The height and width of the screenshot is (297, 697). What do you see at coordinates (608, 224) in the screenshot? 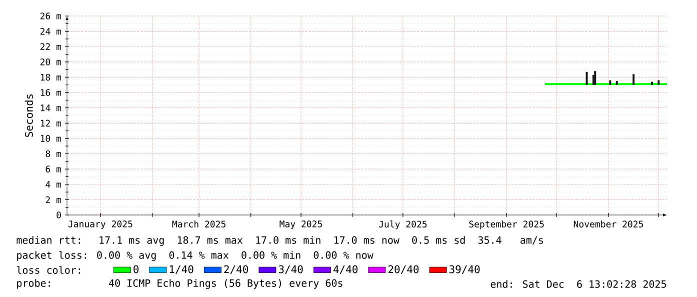
I see `x-tick-label: November 2025` at bounding box center [608, 224].